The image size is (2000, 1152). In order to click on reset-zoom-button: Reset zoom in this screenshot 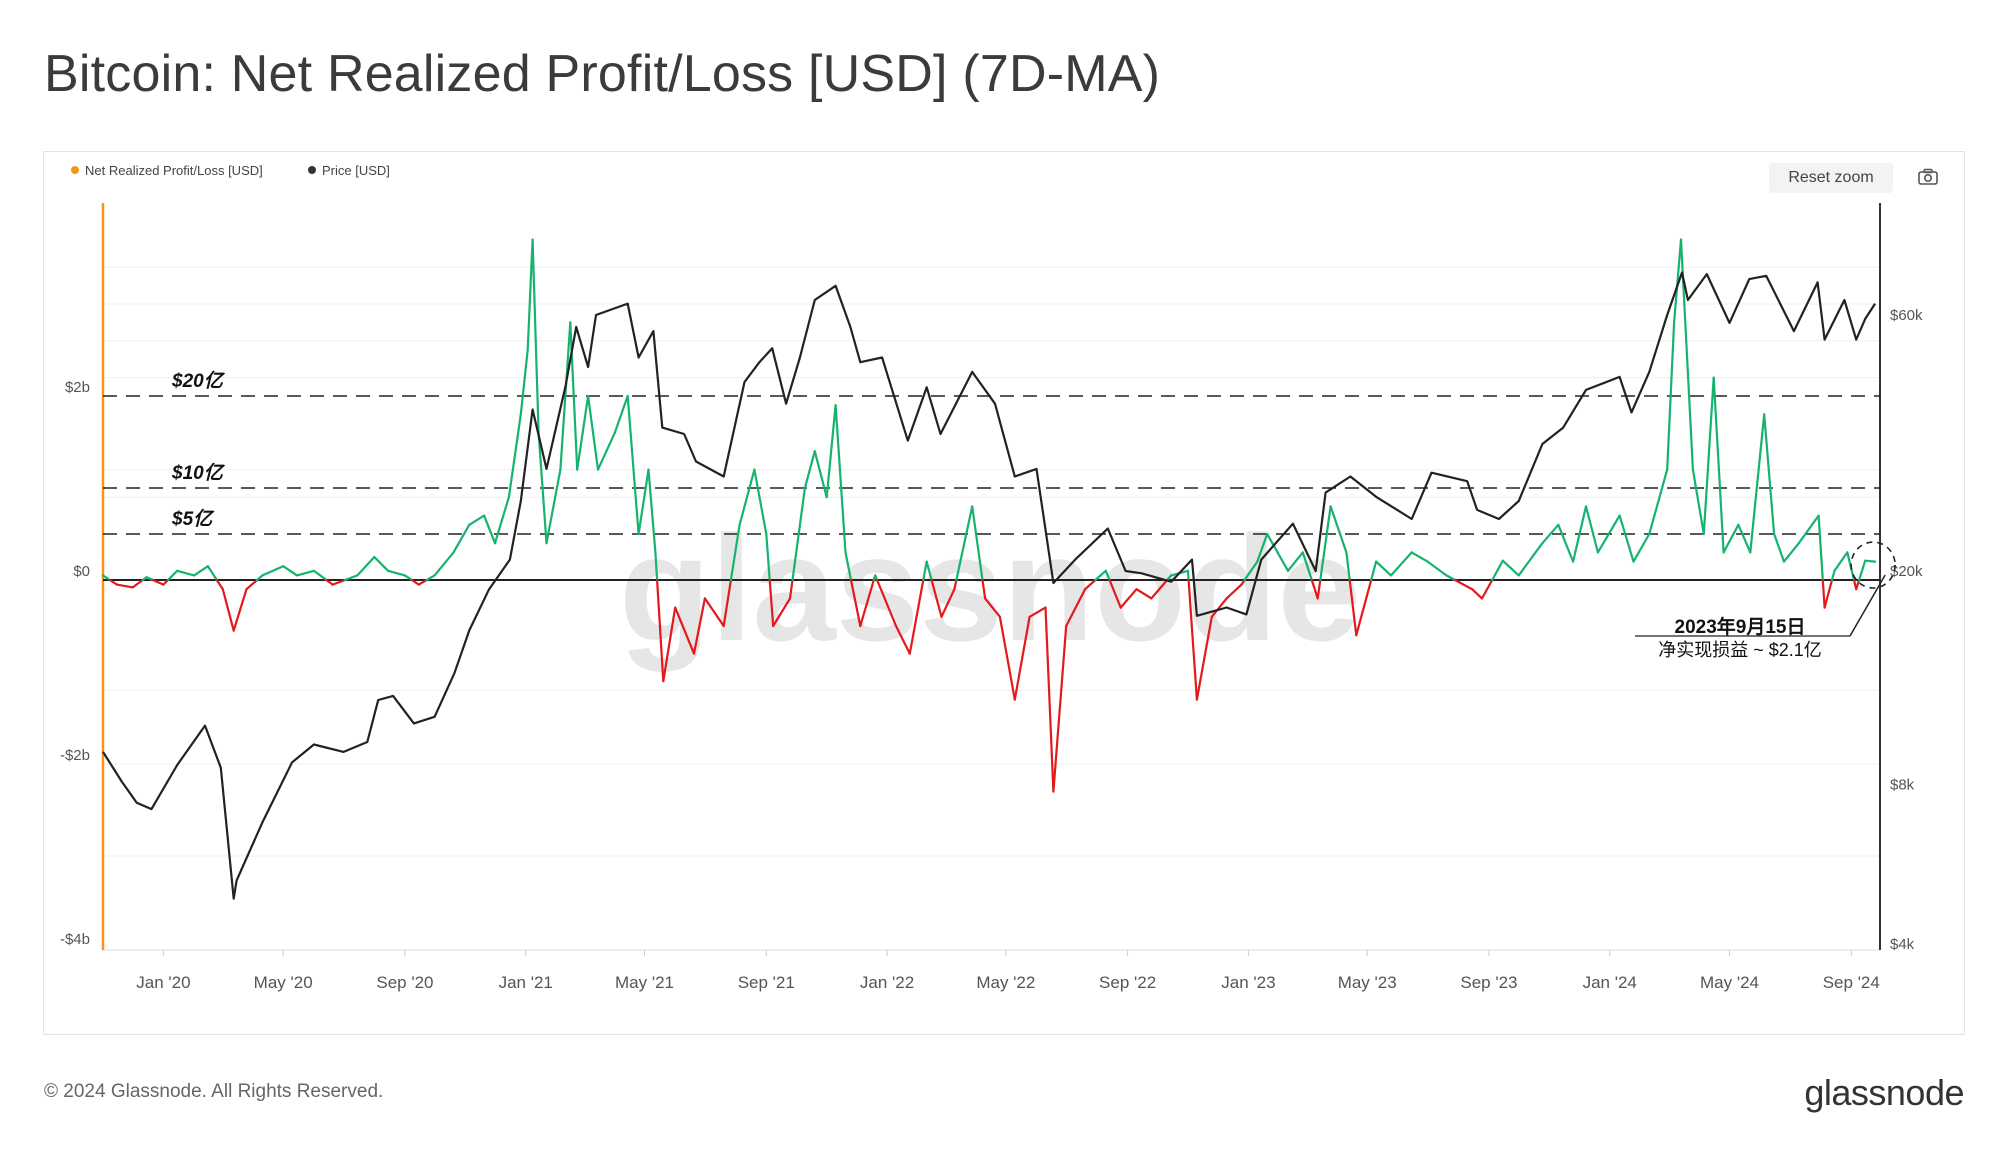, I will do `click(1831, 178)`.